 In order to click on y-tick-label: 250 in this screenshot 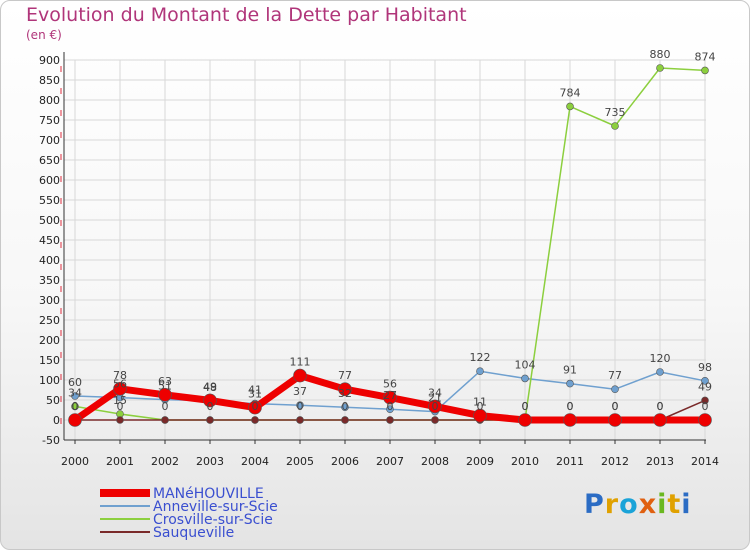, I will do `click(49, 320)`.